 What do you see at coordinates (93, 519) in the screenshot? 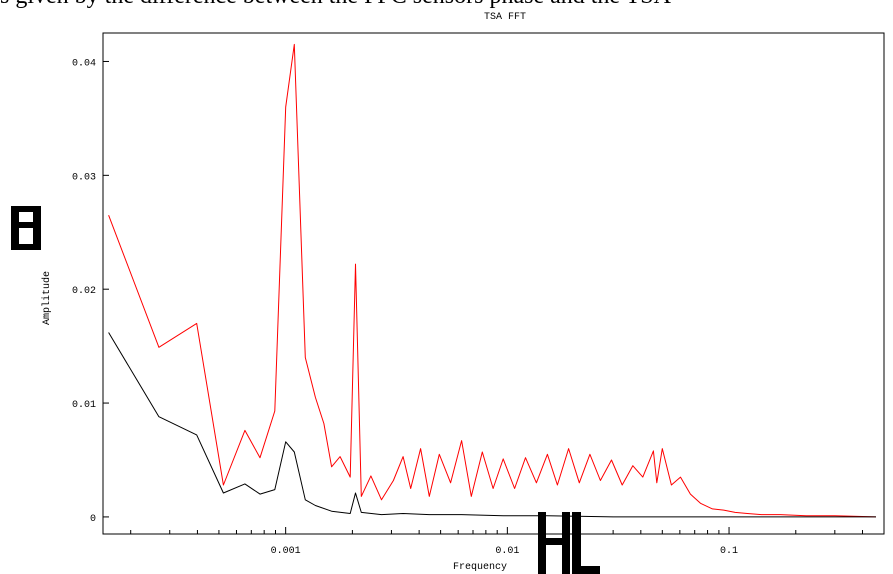
I see `y-tick-label: 0` at bounding box center [93, 519].